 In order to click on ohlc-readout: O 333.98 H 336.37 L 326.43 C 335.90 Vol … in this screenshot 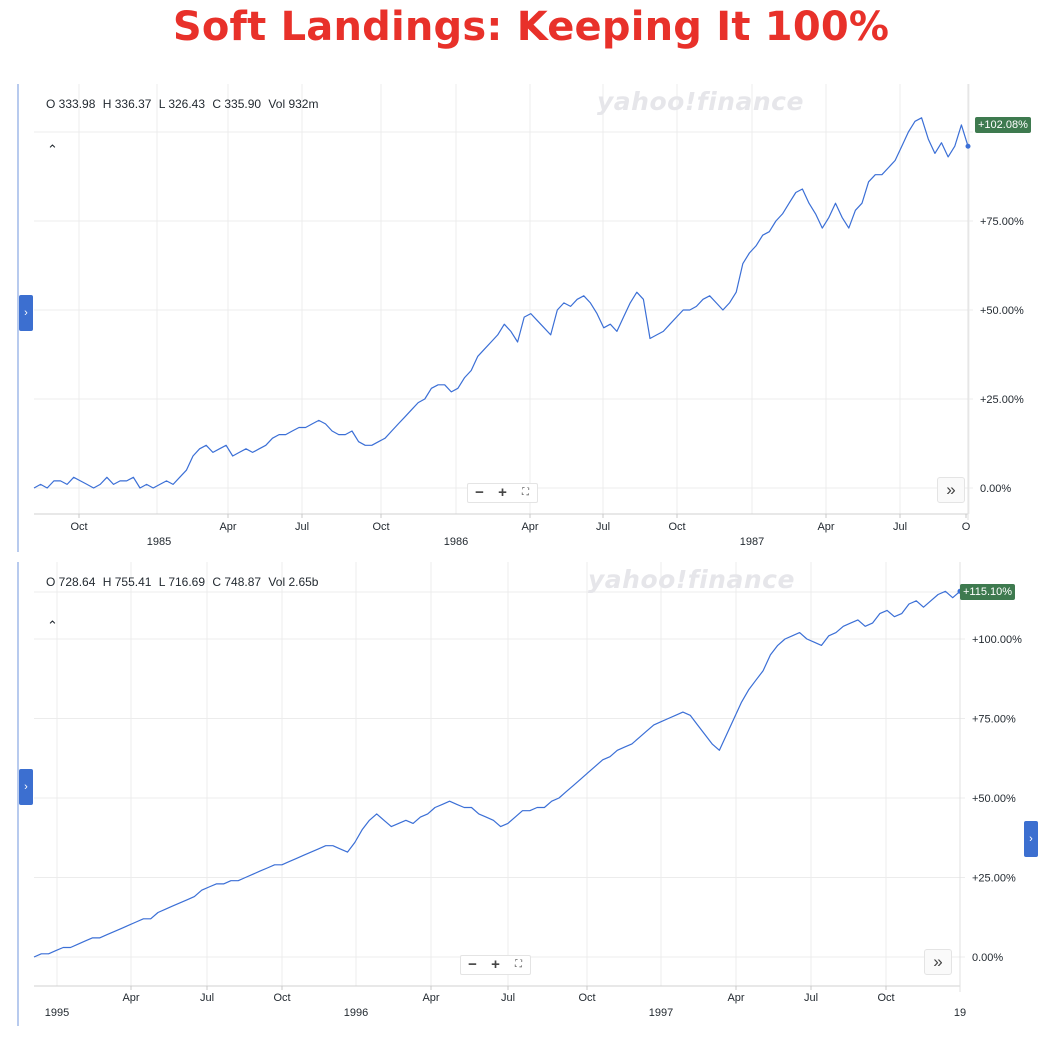, I will do `click(184, 104)`.